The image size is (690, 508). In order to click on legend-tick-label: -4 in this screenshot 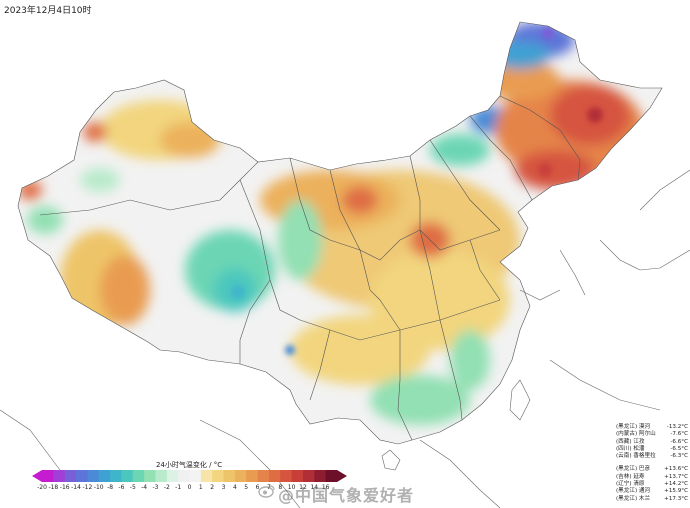, I will do `click(144, 487)`.